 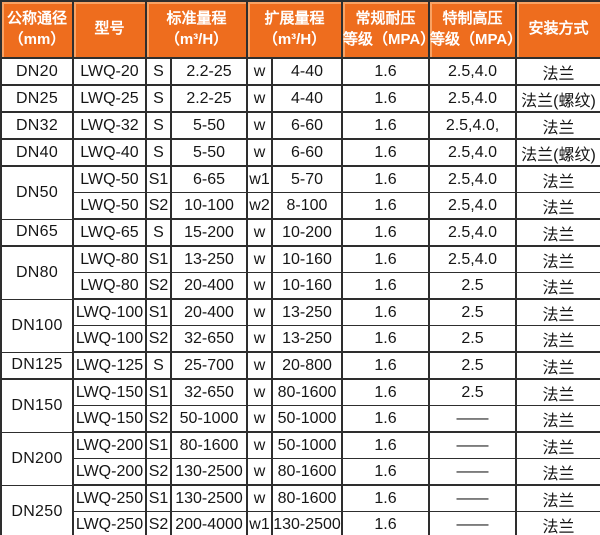 I want to click on dn-cell: DN32, so click(x=37, y=125).